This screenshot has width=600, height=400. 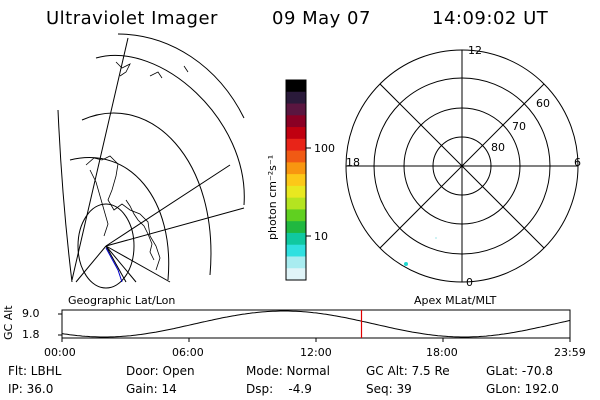 I want to click on timeline-xtick-1800: 18:00, so click(x=442, y=352).